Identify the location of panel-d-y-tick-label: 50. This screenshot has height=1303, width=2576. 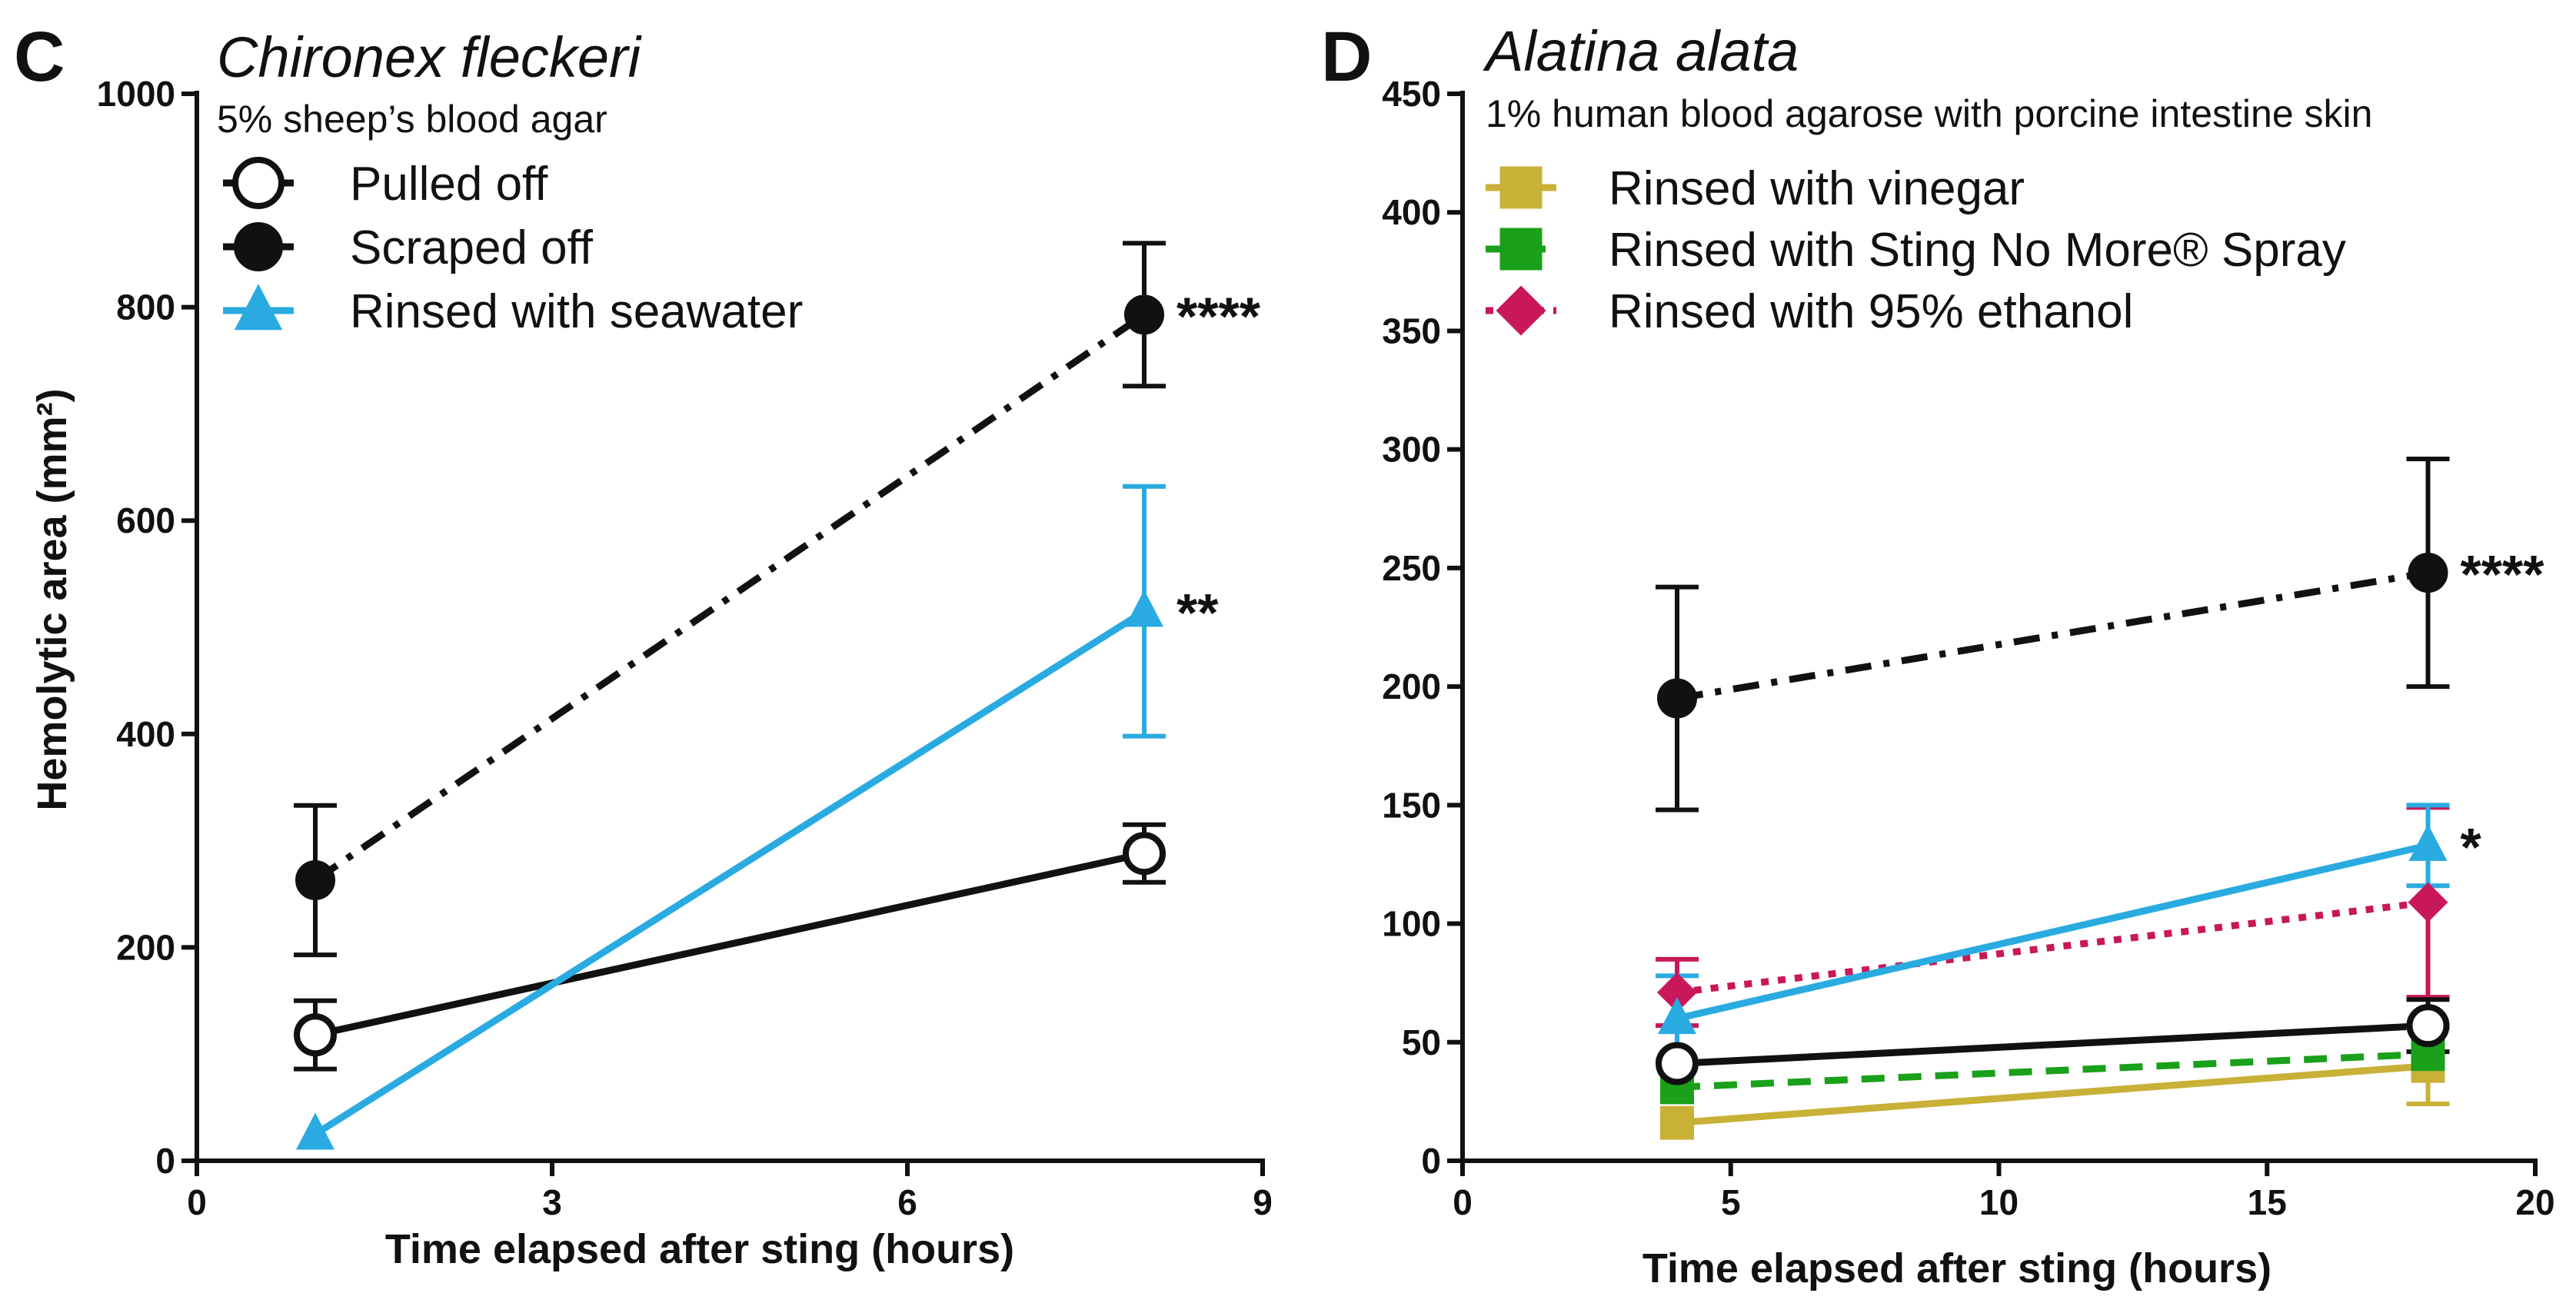
(1421, 1042).